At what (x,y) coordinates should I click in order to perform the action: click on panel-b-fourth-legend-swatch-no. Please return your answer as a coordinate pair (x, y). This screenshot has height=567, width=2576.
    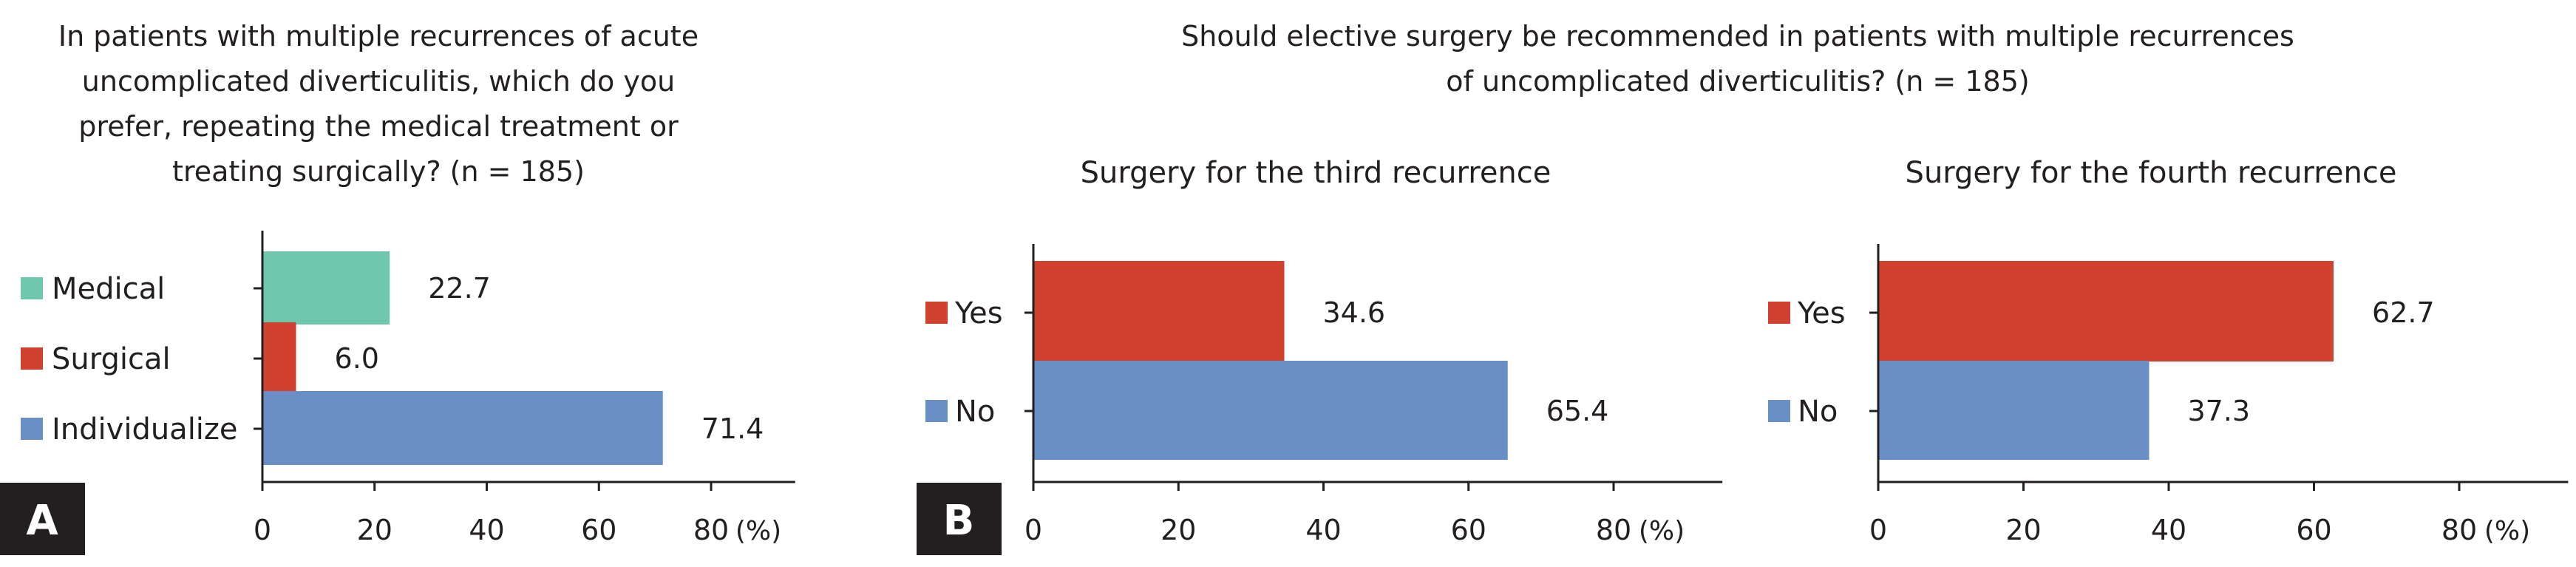
    Looking at the image, I should click on (1779, 411).